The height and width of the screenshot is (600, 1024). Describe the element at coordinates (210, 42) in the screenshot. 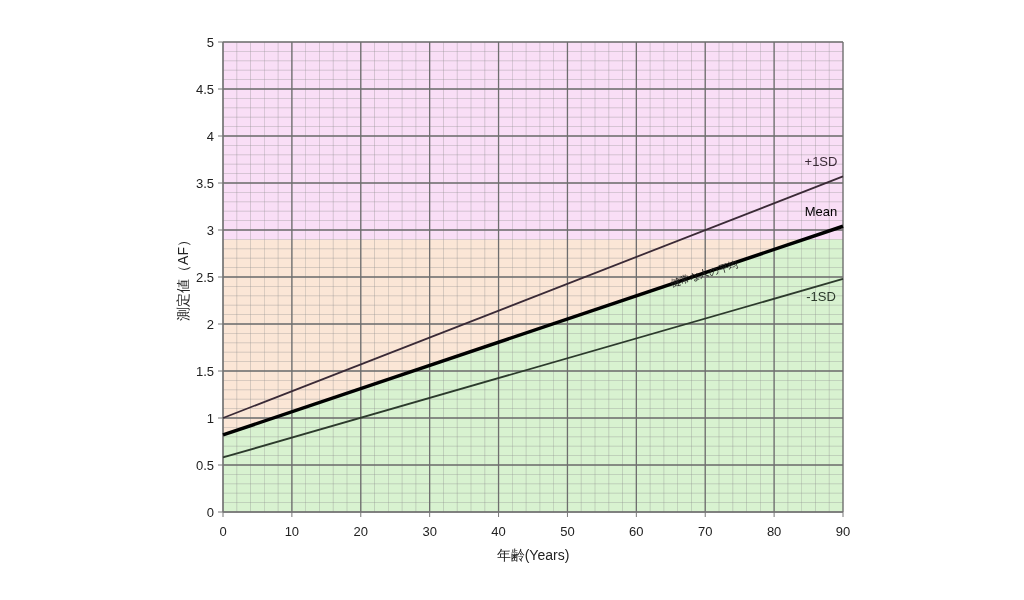

I see `y-tick-label: 5` at that location.